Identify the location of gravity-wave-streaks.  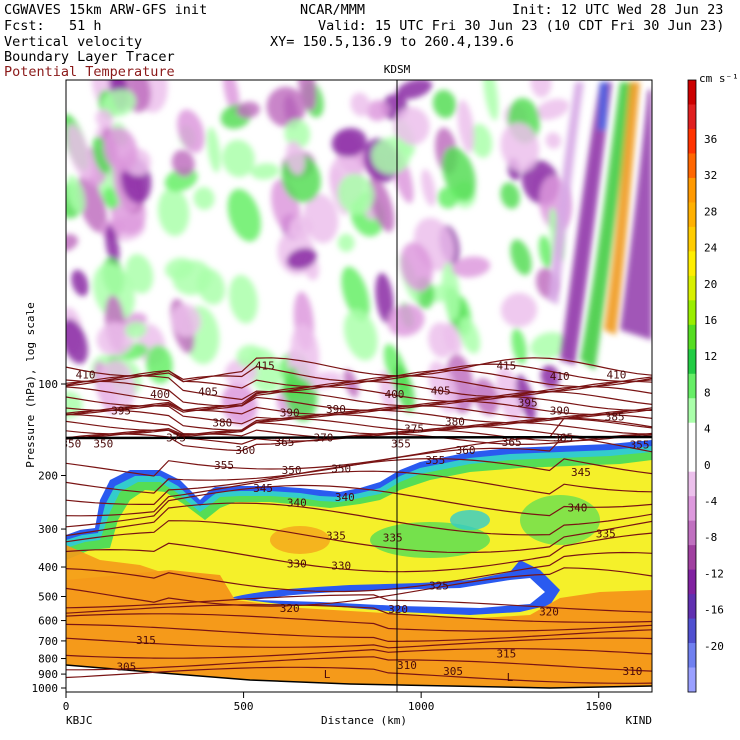
(600, 226).